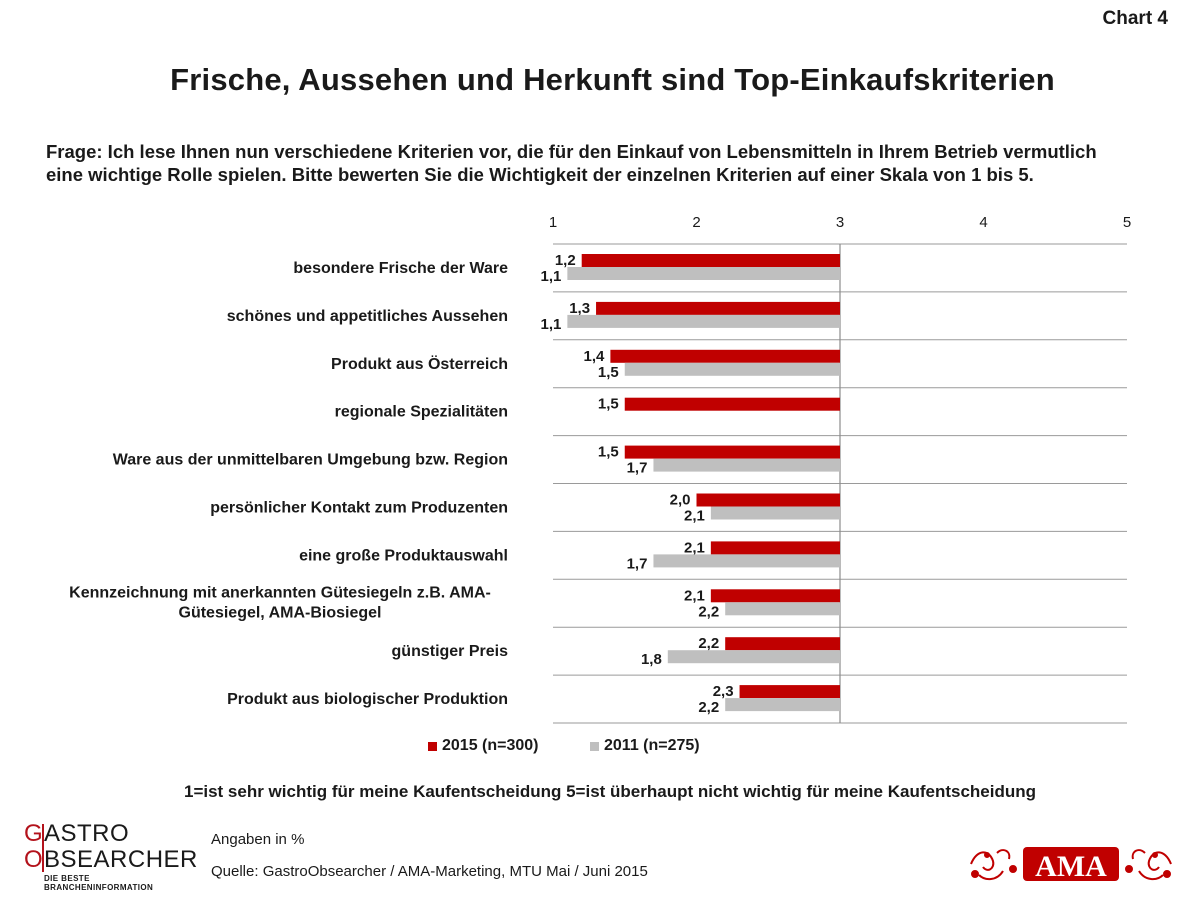 Image resolution: width=1200 pixels, height=900 pixels. What do you see at coordinates (652, 745) in the screenshot?
I see `legend-label-2011: 2011 (n=275)` at bounding box center [652, 745].